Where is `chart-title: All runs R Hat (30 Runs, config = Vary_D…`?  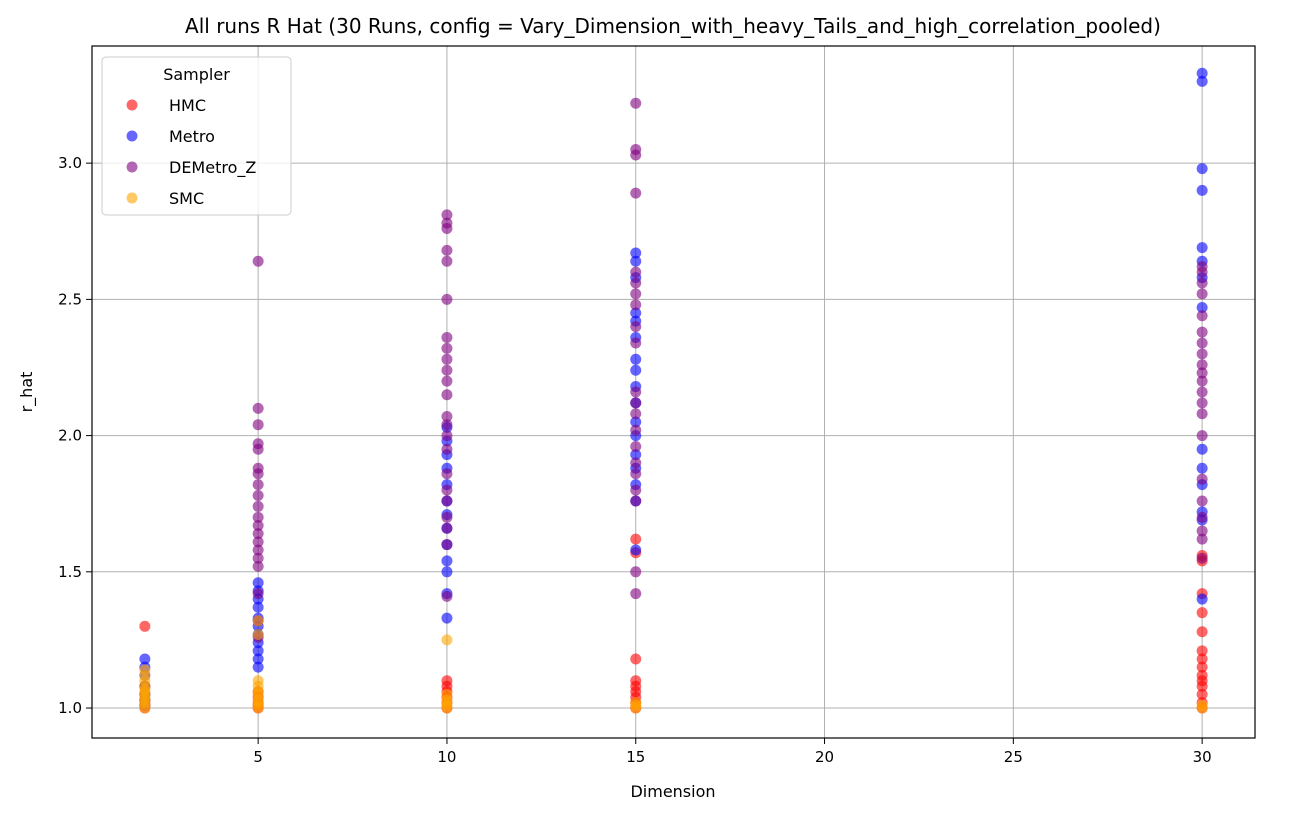
chart-title: All runs R Hat (30 Runs, config = Vary_D… is located at coordinates (673, 26).